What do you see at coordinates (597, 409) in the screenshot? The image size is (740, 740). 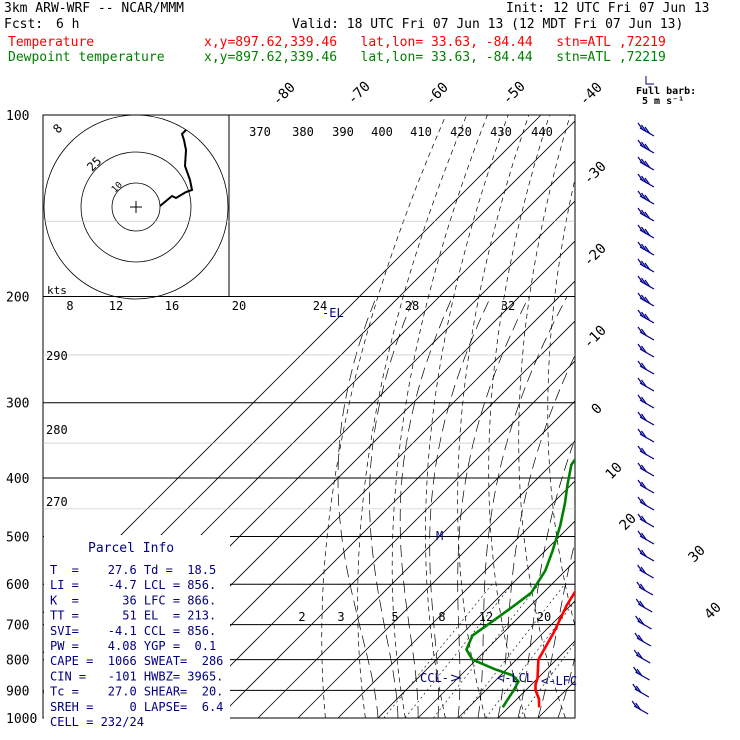 I see `isotherm-label: 0` at bounding box center [597, 409].